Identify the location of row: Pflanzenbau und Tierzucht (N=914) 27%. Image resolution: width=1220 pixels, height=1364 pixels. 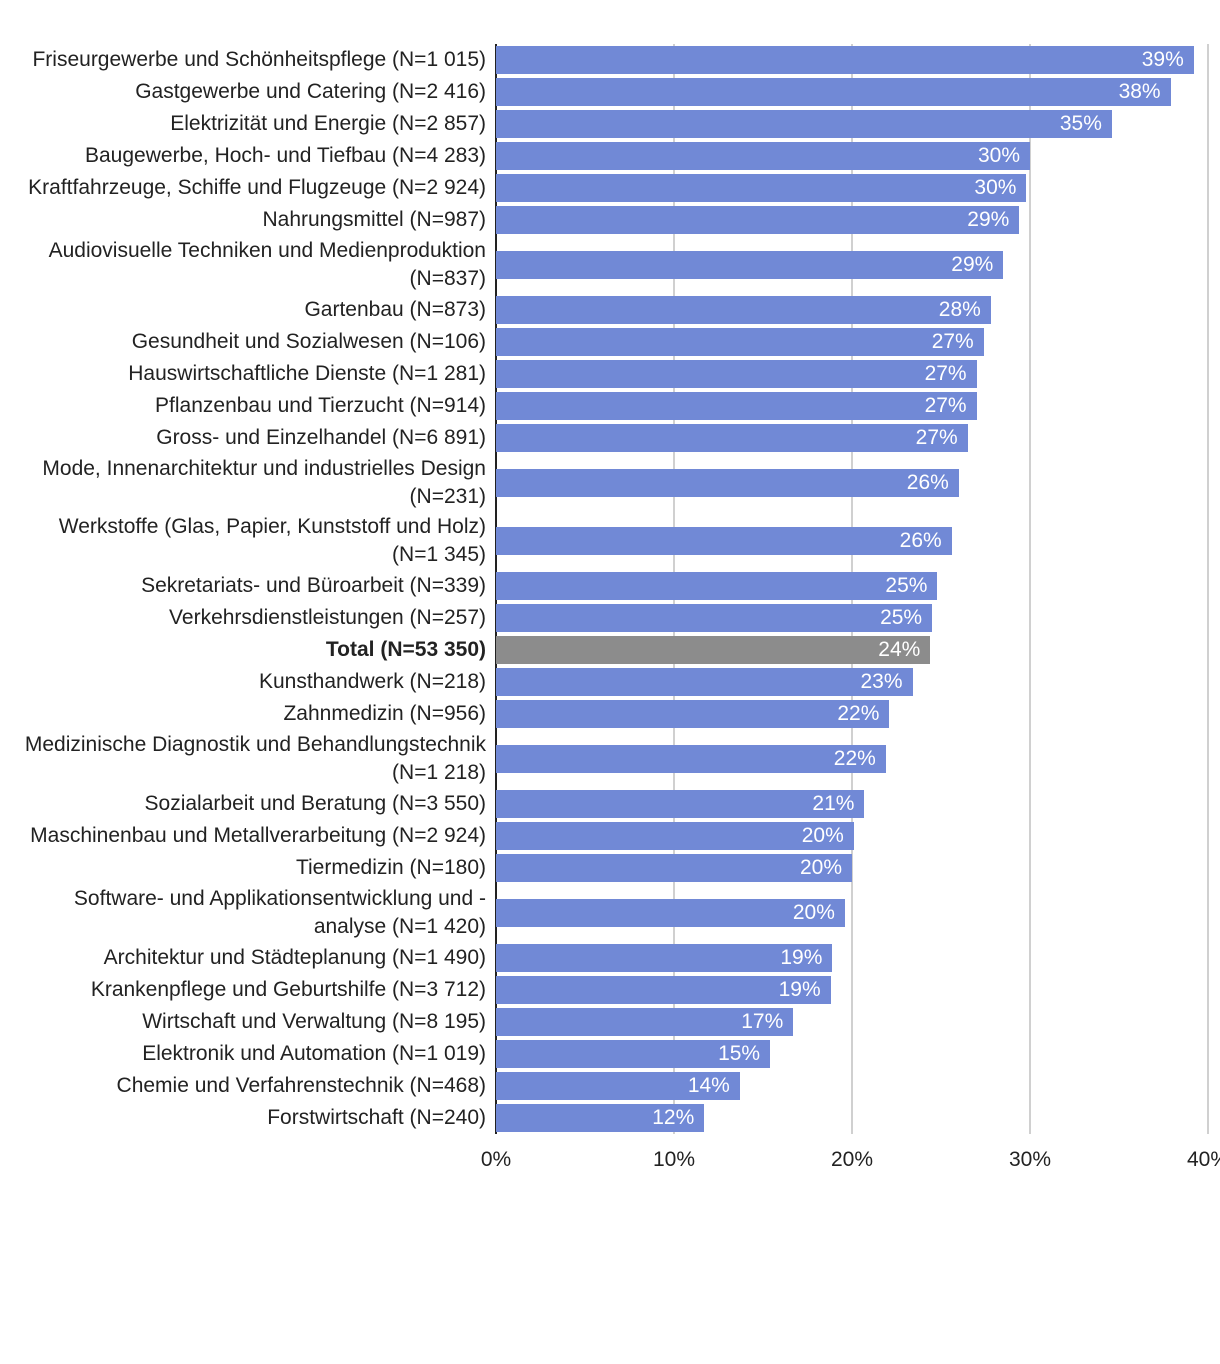
(604, 406).